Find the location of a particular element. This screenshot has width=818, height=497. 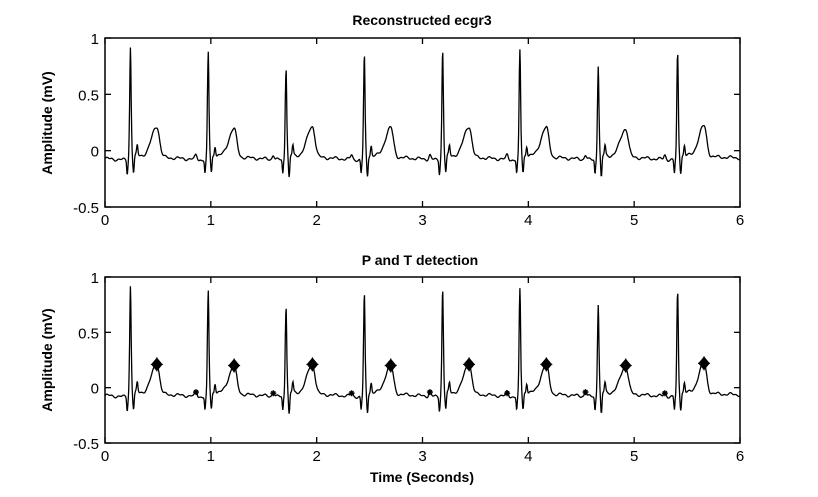

chart-title: Reconstructed ecgr3 is located at coordinates (421, 20).